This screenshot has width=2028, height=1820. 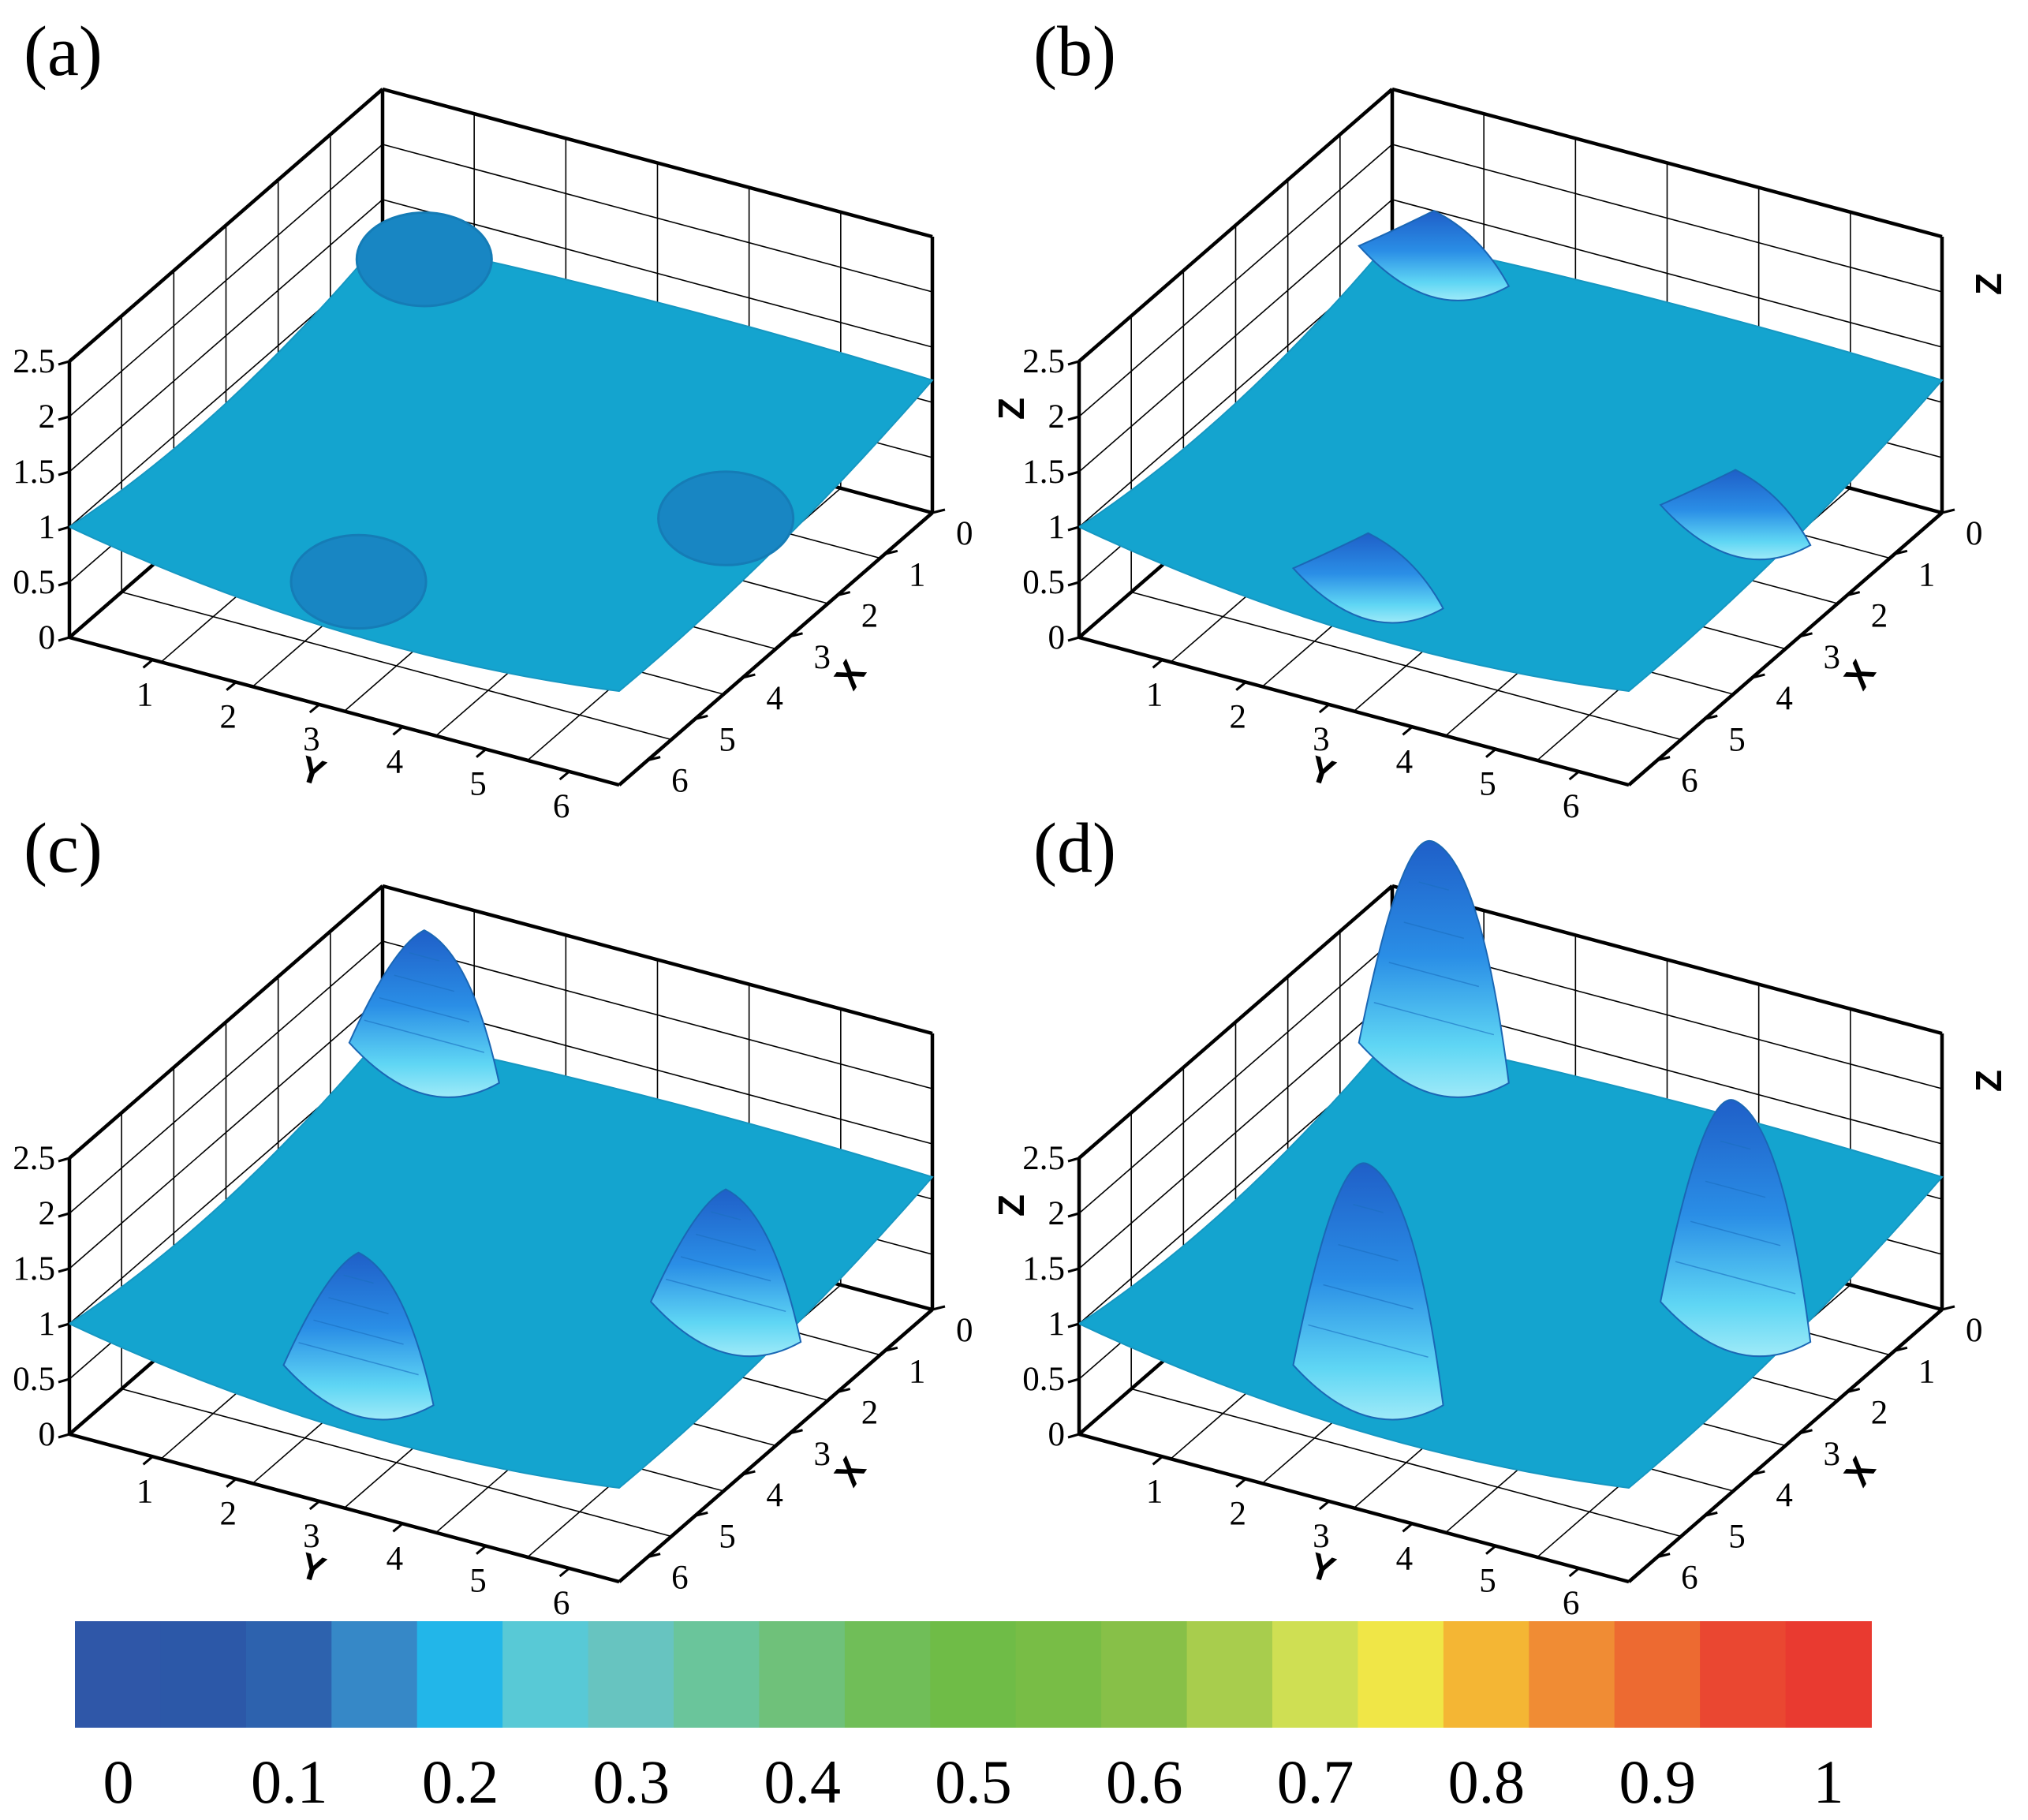 What do you see at coordinates (64, 848) in the screenshot?
I see `panel-label: (c)` at bounding box center [64, 848].